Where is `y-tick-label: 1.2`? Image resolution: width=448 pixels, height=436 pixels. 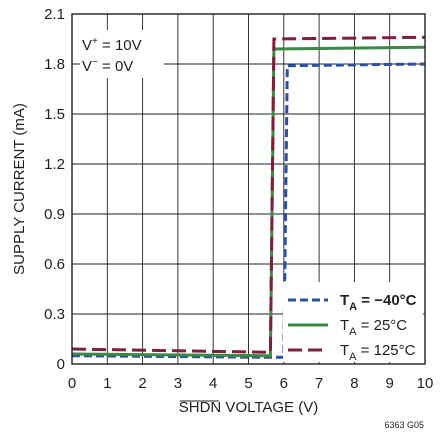 y-tick-label: 1.2 is located at coordinates (54, 164).